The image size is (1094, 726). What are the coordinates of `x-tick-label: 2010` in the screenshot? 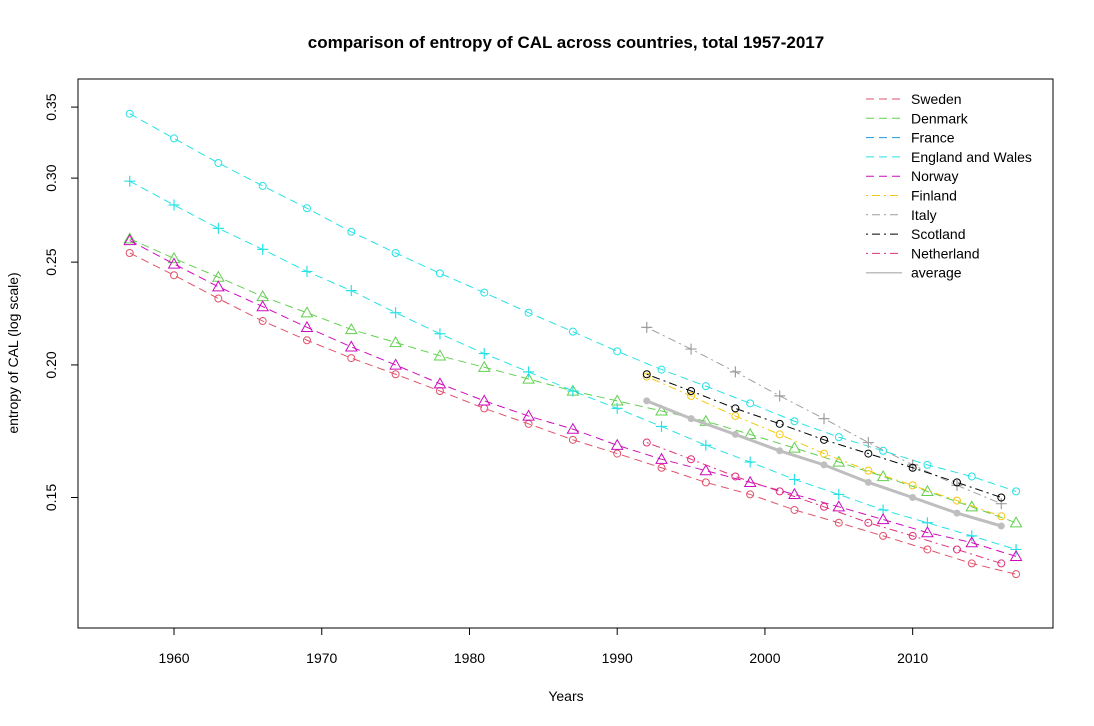 It's located at (912, 658).